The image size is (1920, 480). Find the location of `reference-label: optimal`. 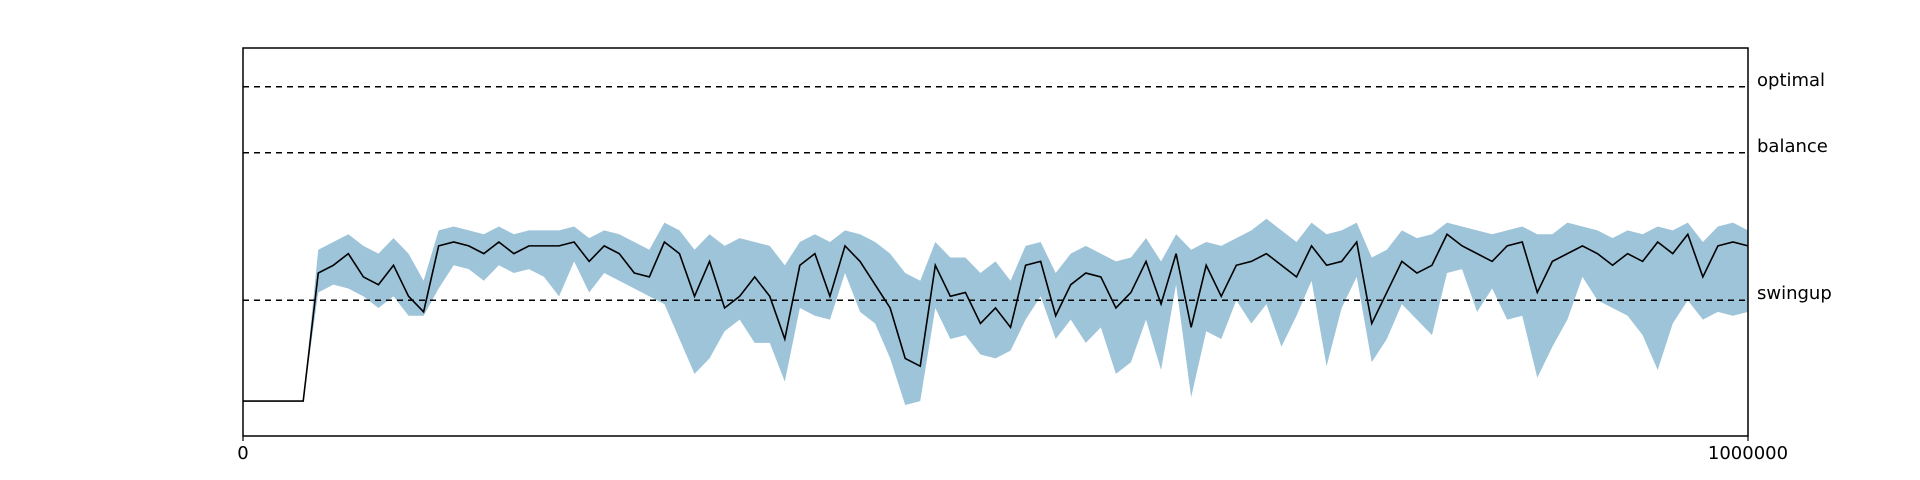

reference-label: optimal is located at coordinates (1791, 80).